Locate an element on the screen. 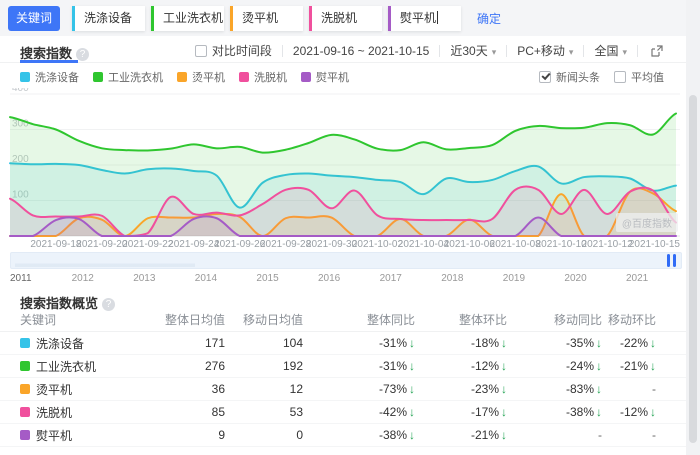 The width and height of the screenshot is (700, 455). trend-value: -22% is located at coordinates (633, 343).